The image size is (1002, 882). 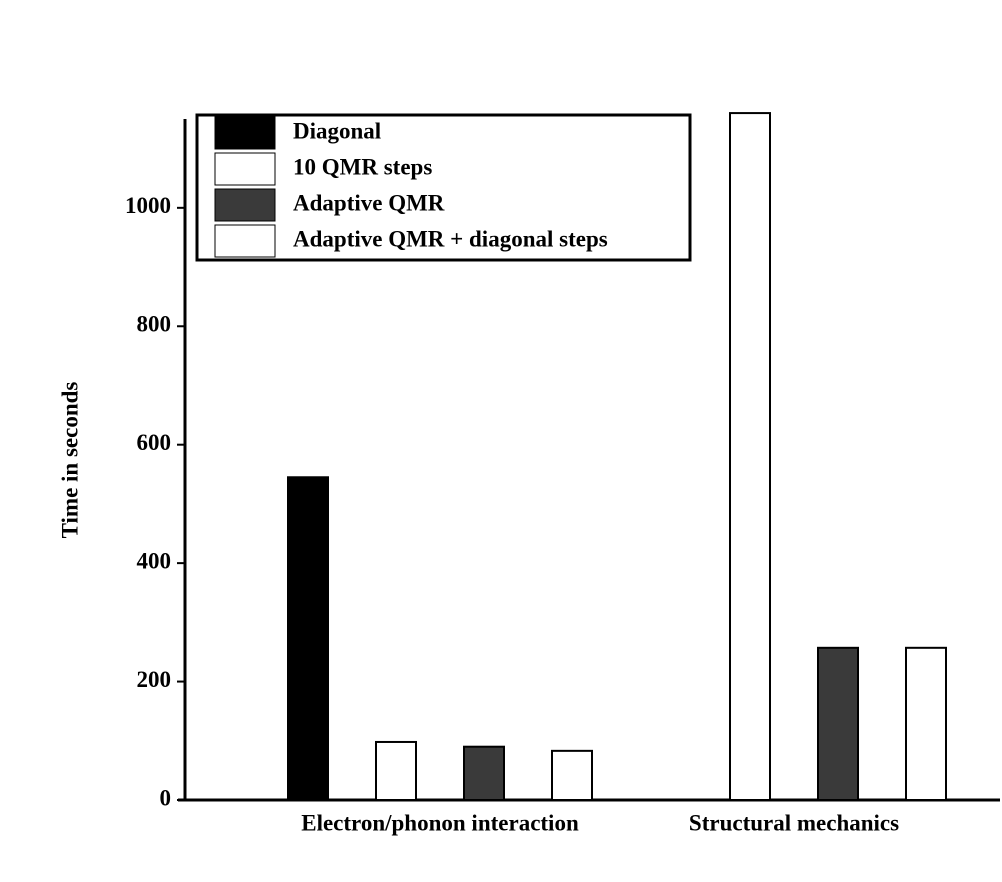 I want to click on y-axis-label: Time in seconds, so click(x=69, y=460).